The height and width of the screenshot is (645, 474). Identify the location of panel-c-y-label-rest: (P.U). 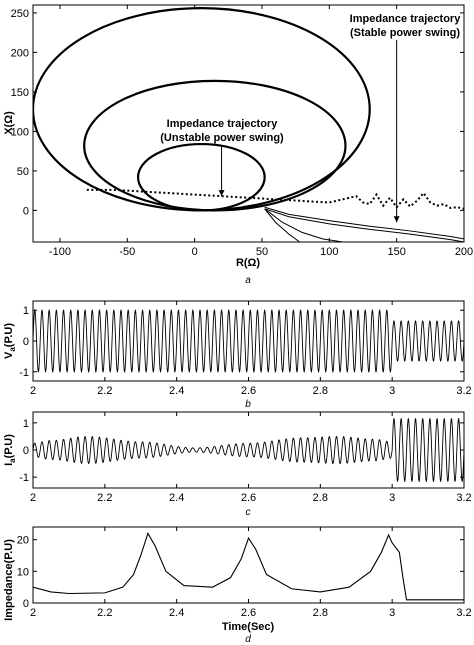
(9, 446).